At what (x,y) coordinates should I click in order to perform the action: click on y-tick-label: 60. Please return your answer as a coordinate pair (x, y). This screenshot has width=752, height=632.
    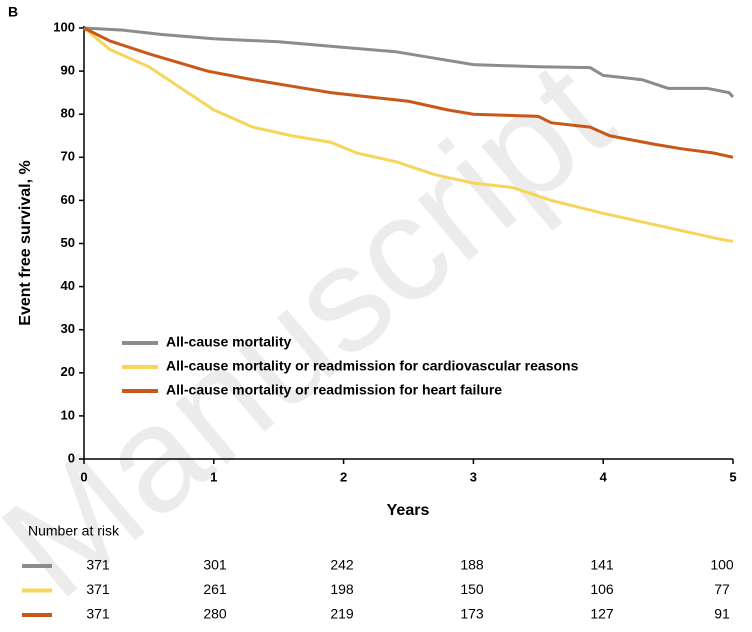
    Looking at the image, I should click on (68, 199).